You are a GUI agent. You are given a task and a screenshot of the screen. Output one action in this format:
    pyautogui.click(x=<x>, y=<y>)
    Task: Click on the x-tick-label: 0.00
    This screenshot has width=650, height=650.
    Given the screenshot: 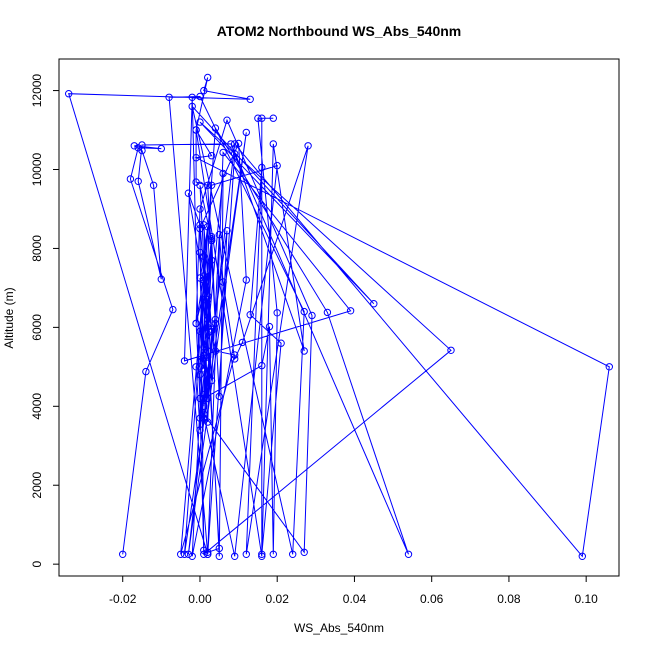 What is the action you would take?
    pyautogui.click(x=200, y=599)
    